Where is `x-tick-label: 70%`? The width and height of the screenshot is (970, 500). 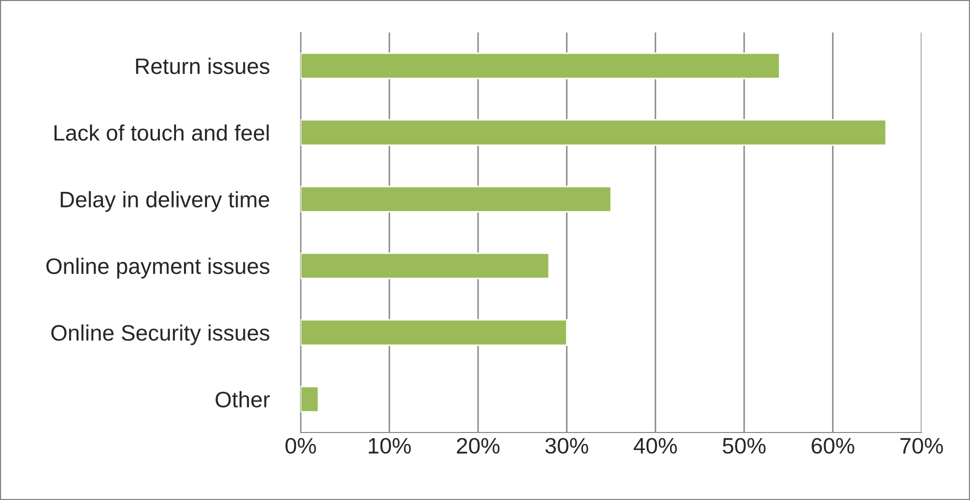 x-tick-label: 70% is located at coordinates (921, 446).